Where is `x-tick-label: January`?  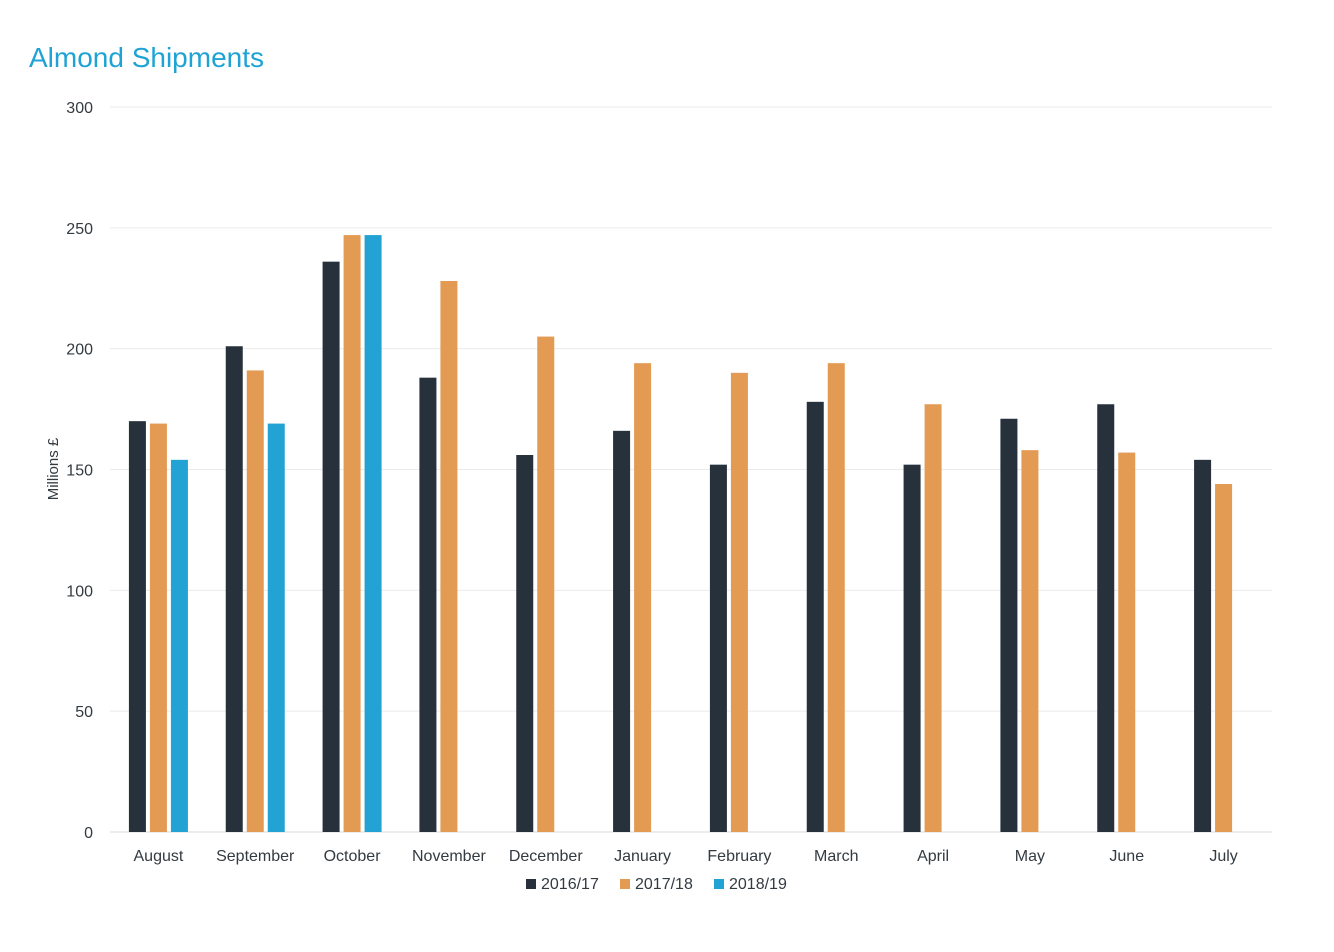
x-tick-label: January is located at coordinates (642, 856).